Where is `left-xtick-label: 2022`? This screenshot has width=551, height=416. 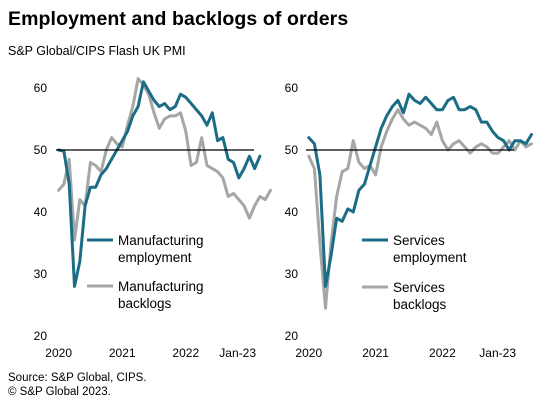
left-xtick-label: 2022 is located at coordinates (185, 353).